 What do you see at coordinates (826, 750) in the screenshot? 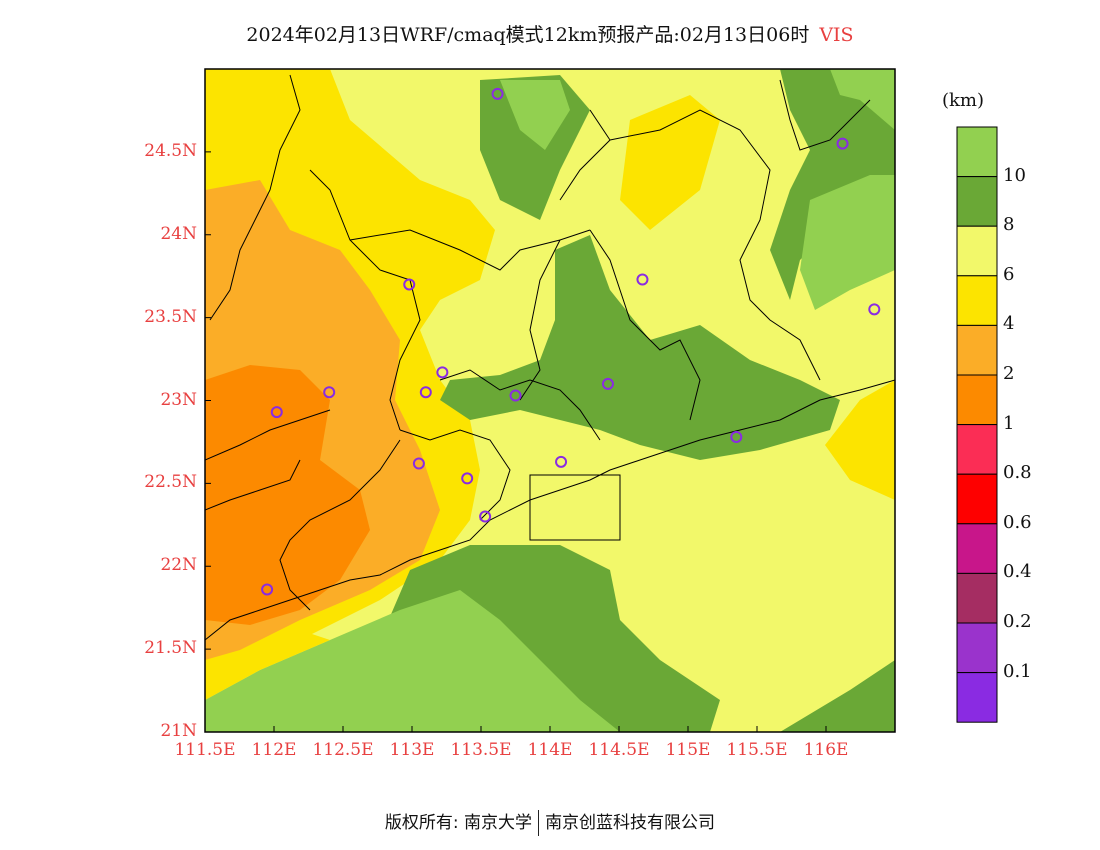
I see `lon-tick-label: 116E` at bounding box center [826, 750].